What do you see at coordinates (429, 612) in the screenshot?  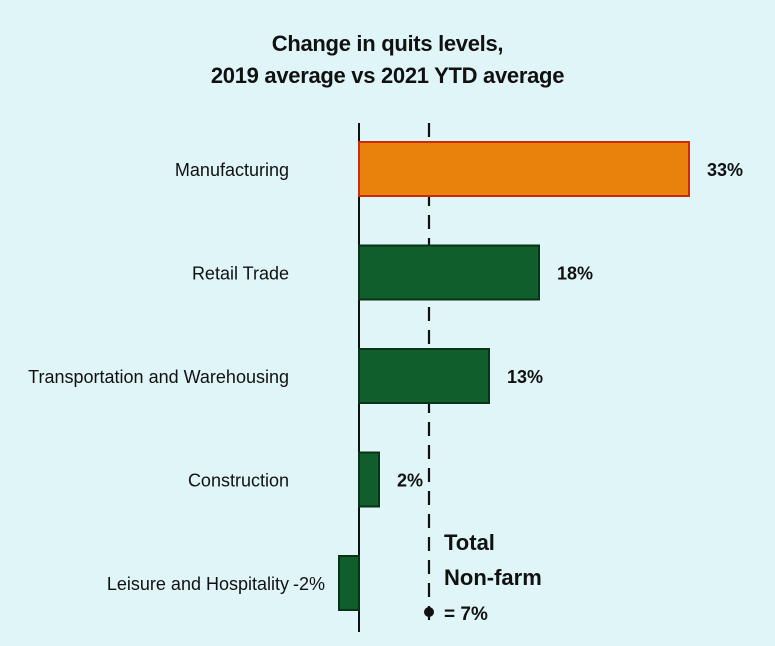 I see `reference-dot-marker` at bounding box center [429, 612].